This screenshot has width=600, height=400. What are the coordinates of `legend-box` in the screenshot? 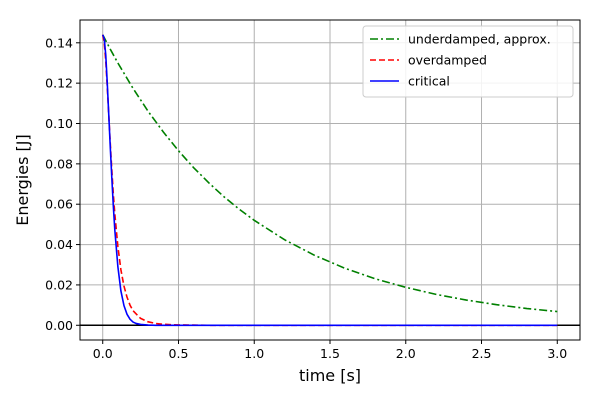 It's located at (468, 61).